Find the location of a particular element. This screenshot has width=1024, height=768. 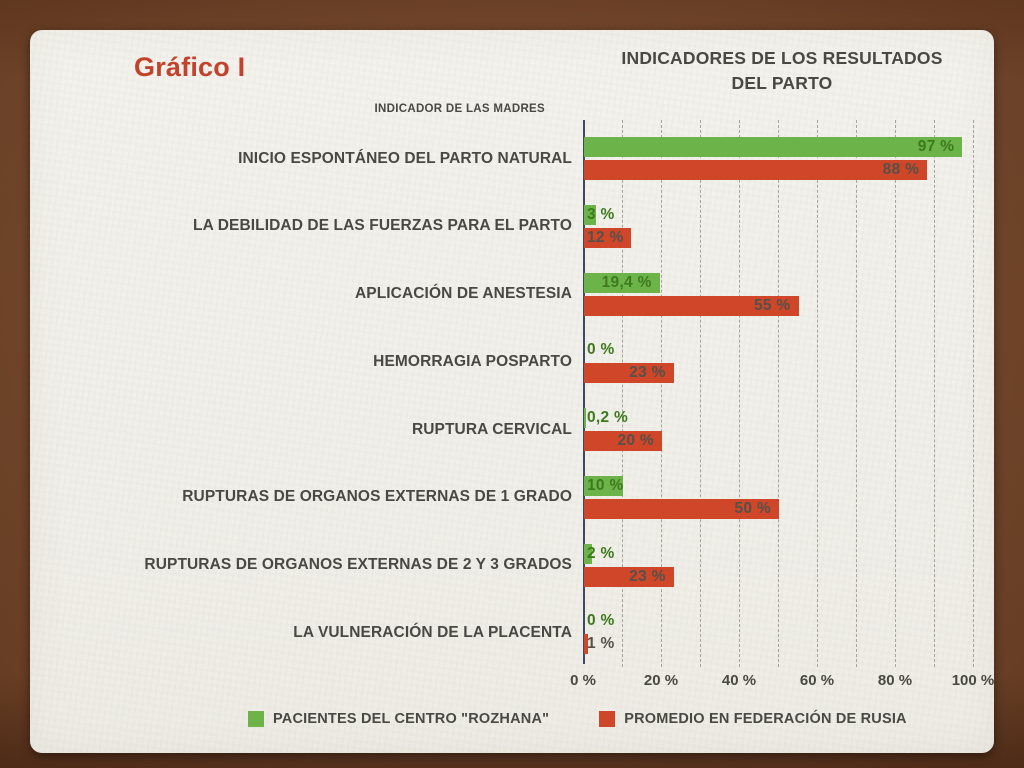

value-axis-line is located at coordinates (584, 392).